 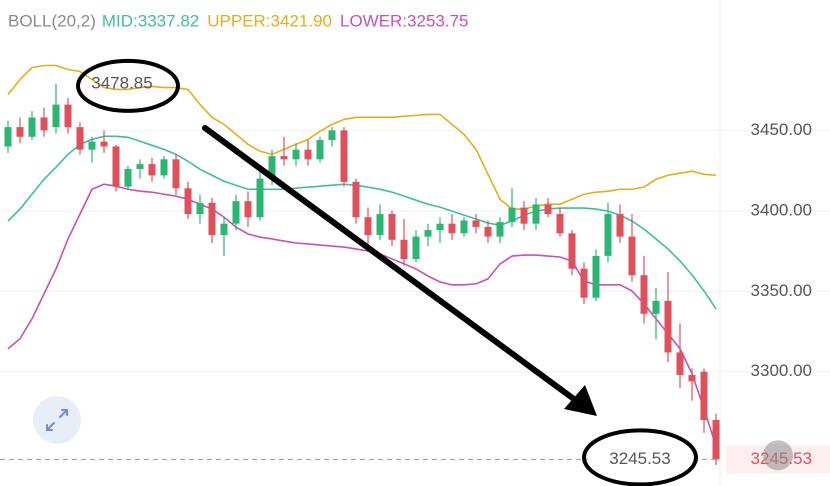 I want to click on last-price-bg, so click(x=640, y=459).